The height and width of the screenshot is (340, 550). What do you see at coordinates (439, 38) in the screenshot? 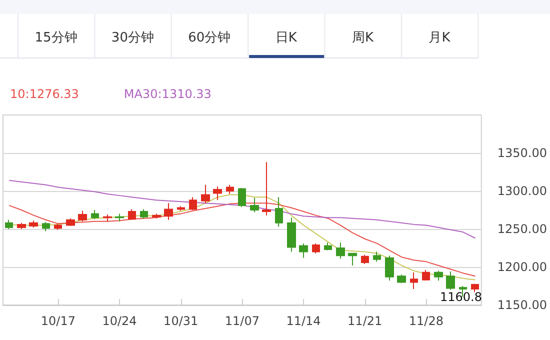
I see `text: 月K` at bounding box center [439, 38].